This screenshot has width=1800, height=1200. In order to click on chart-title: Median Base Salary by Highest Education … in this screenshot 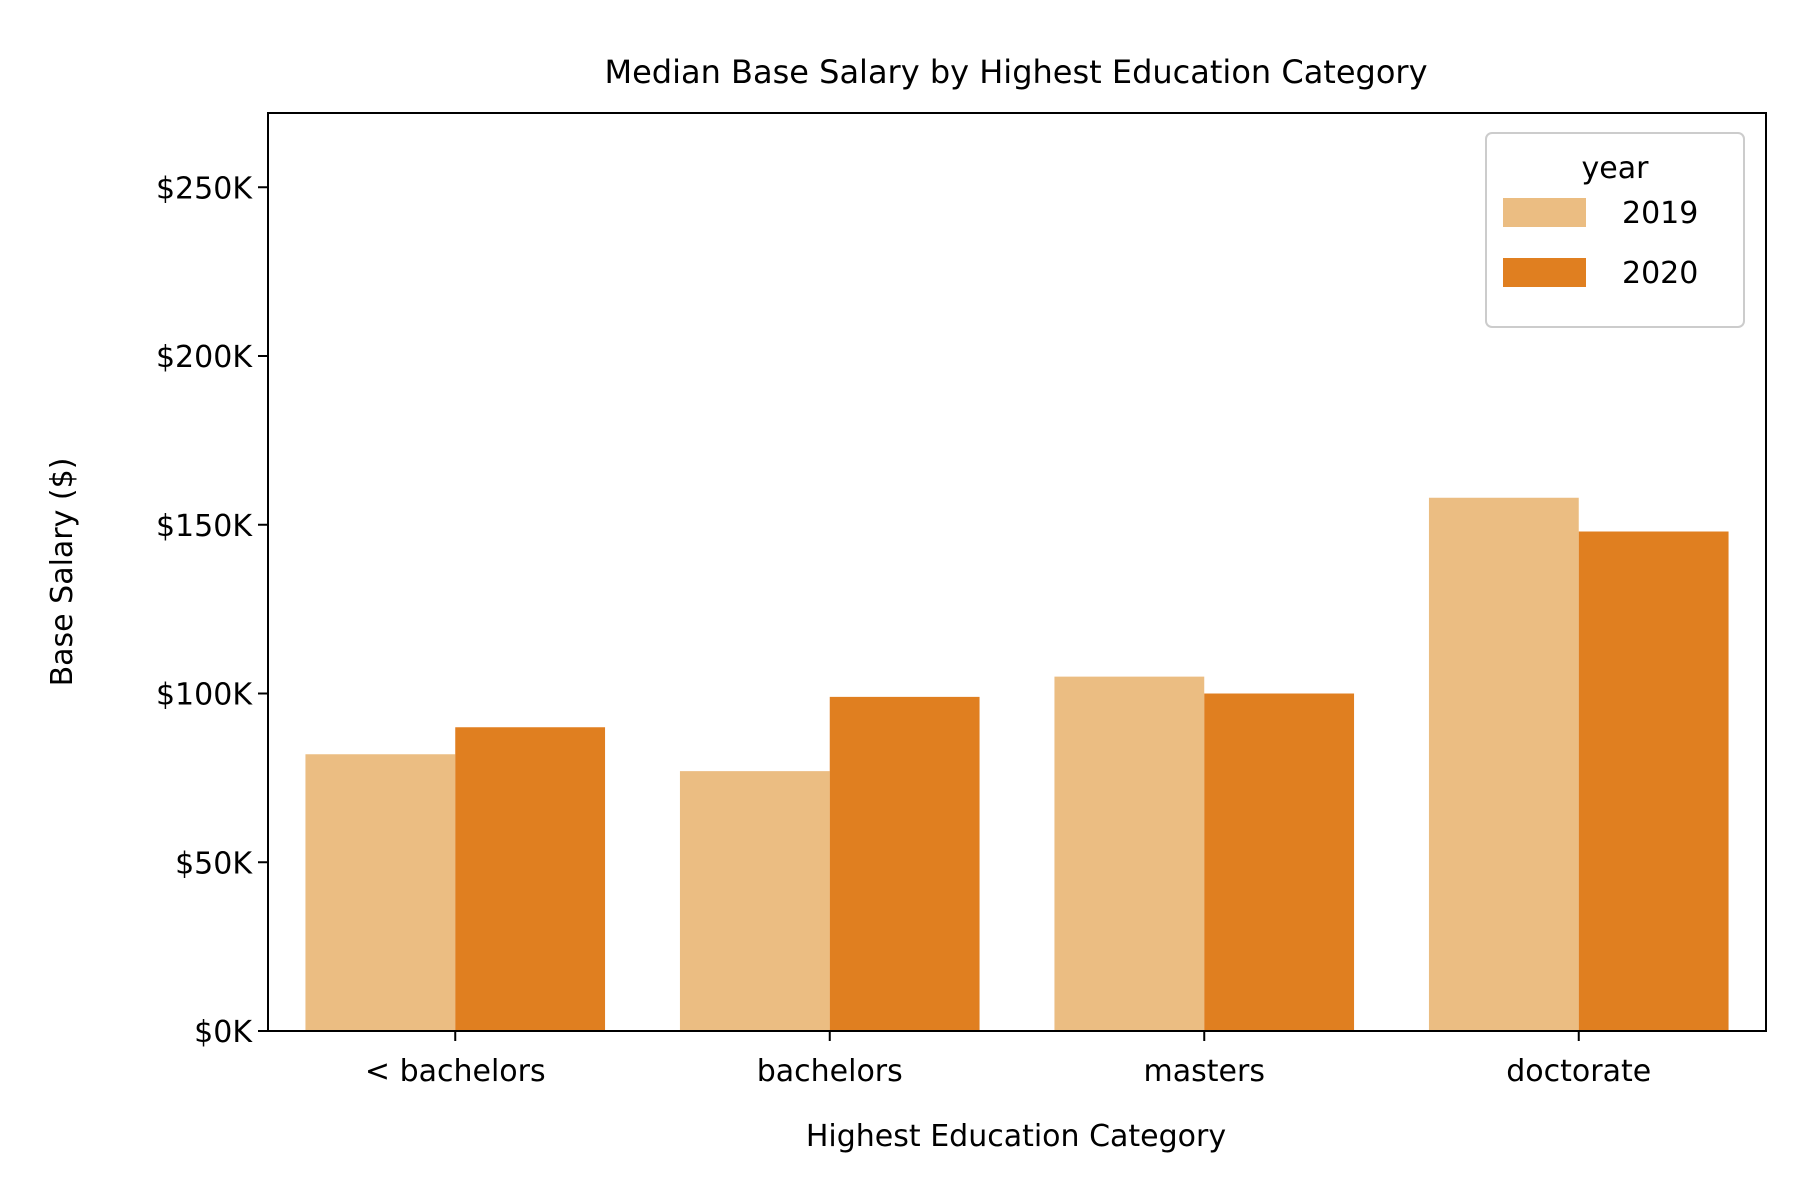, I will do `click(1015, 72)`.